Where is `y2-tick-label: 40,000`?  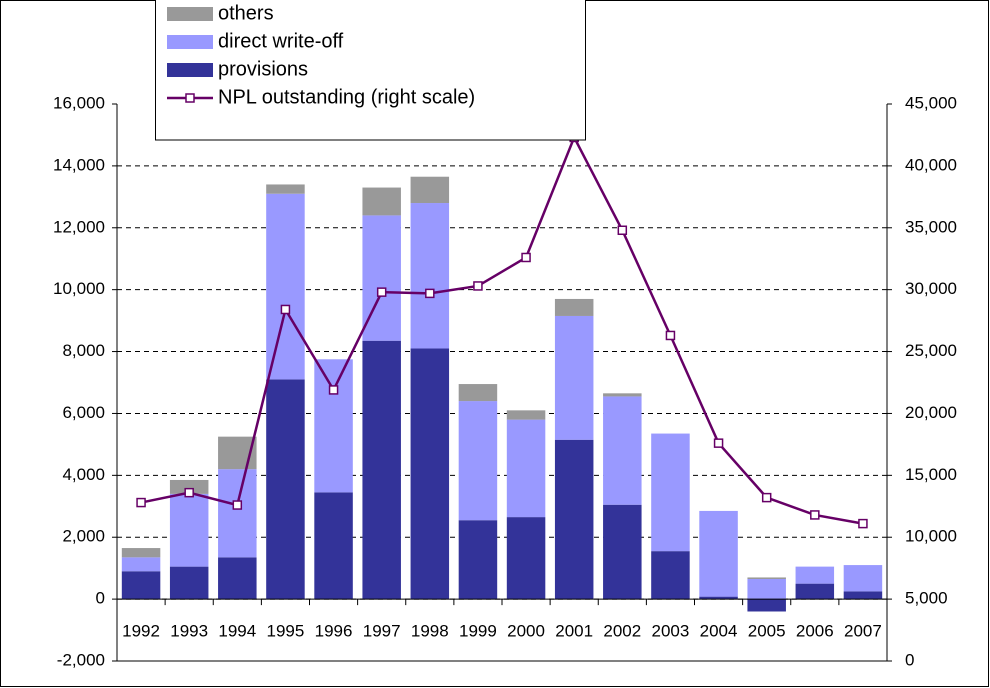 y2-tick-label: 40,000 is located at coordinates (931, 164).